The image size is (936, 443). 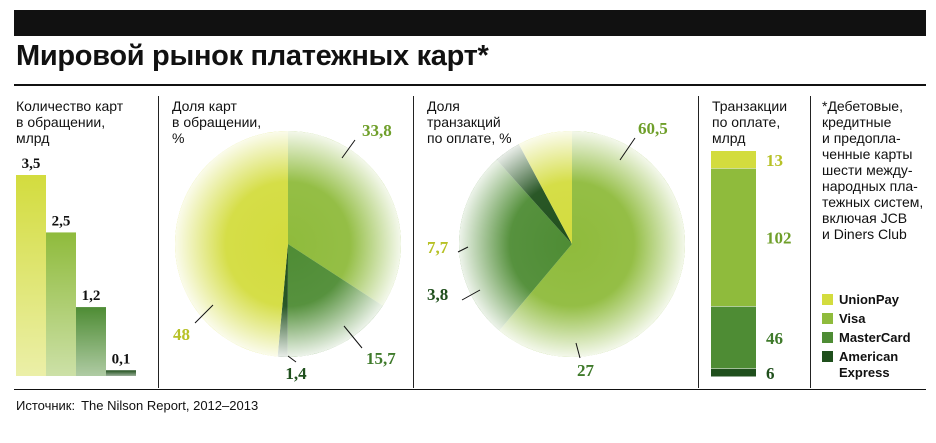 I want to click on pie1-label-american-express: 1,4, so click(x=296, y=373).